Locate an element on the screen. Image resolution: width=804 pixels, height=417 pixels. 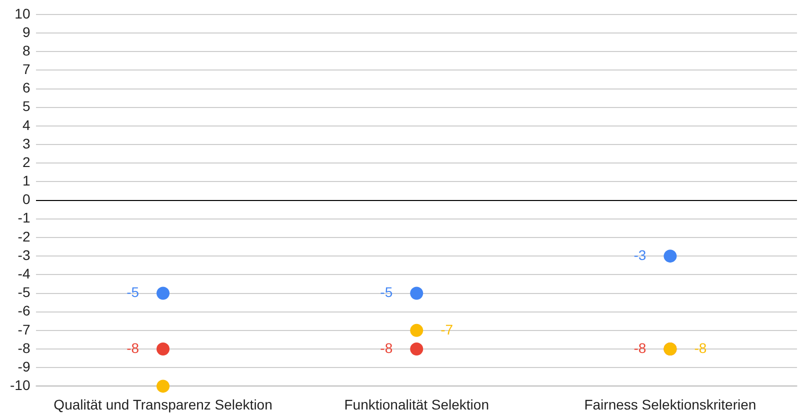
y-tick-label: 1 is located at coordinates (26, 180).